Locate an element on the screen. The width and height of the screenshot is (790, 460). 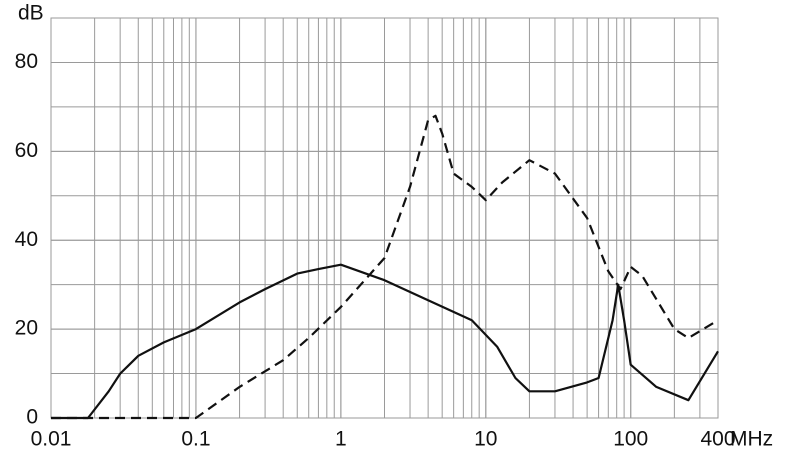
x-tick-label: 100 is located at coordinates (630, 439).